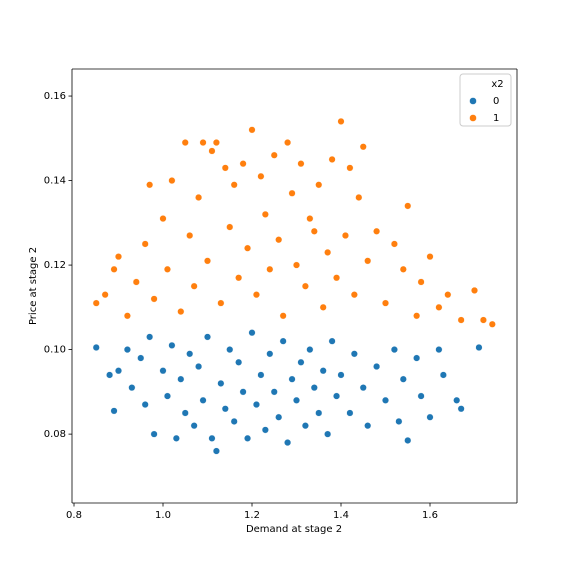  What do you see at coordinates (55, 265) in the screenshot?
I see `y-tick-label: 0.12` at bounding box center [55, 265].